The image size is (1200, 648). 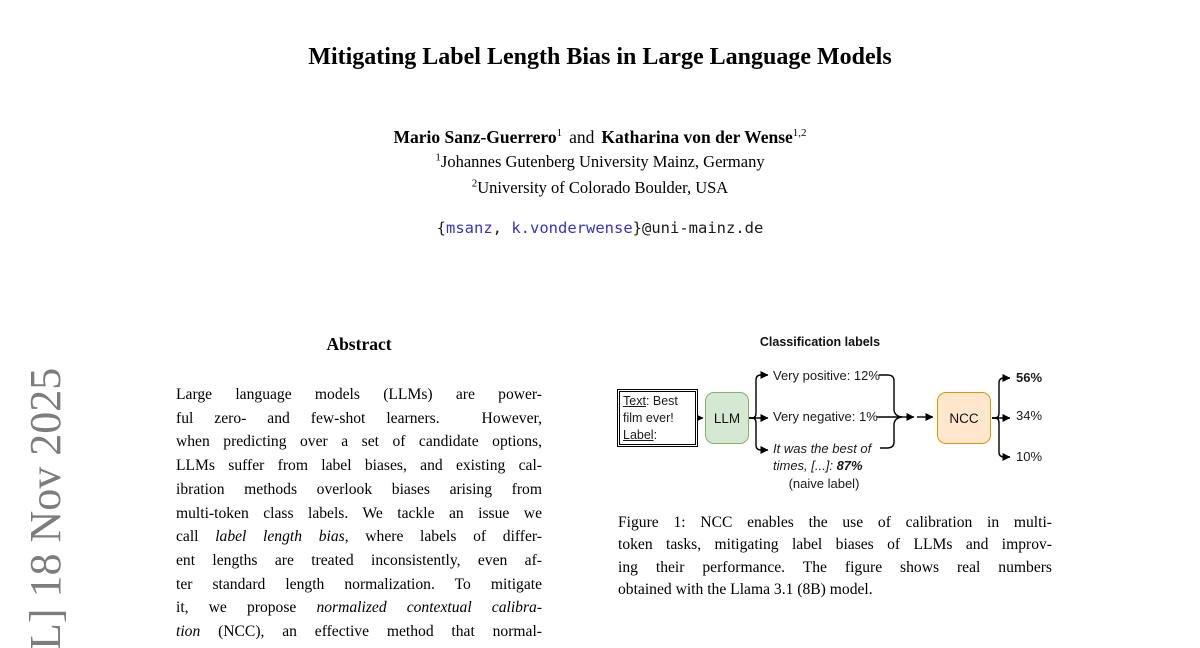 I want to click on branch-label-2: Very negative: 1%, so click(x=825, y=416).